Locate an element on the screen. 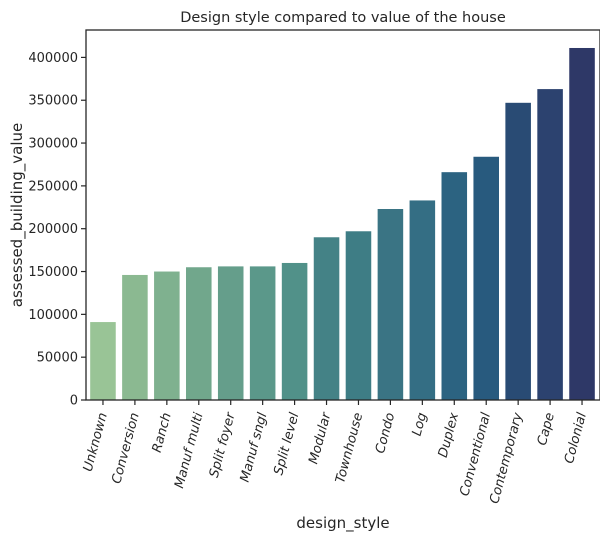 This screenshot has width=600, height=541. y-tick-label: 400000 is located at coordinates (53, 58).